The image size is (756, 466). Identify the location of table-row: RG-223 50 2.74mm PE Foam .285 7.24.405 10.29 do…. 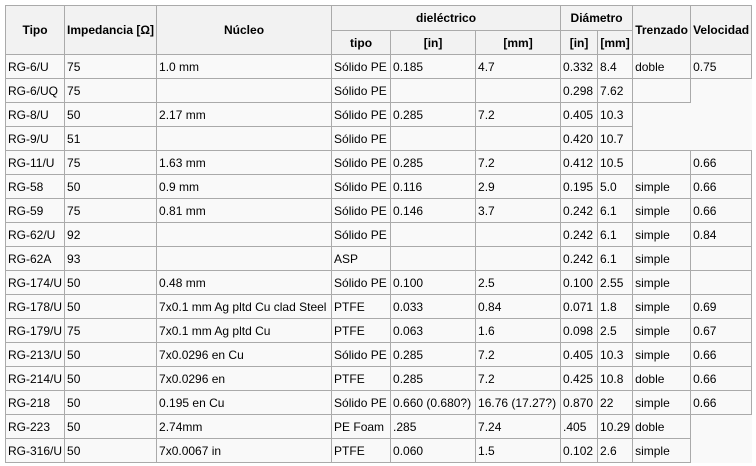
(378, 426).